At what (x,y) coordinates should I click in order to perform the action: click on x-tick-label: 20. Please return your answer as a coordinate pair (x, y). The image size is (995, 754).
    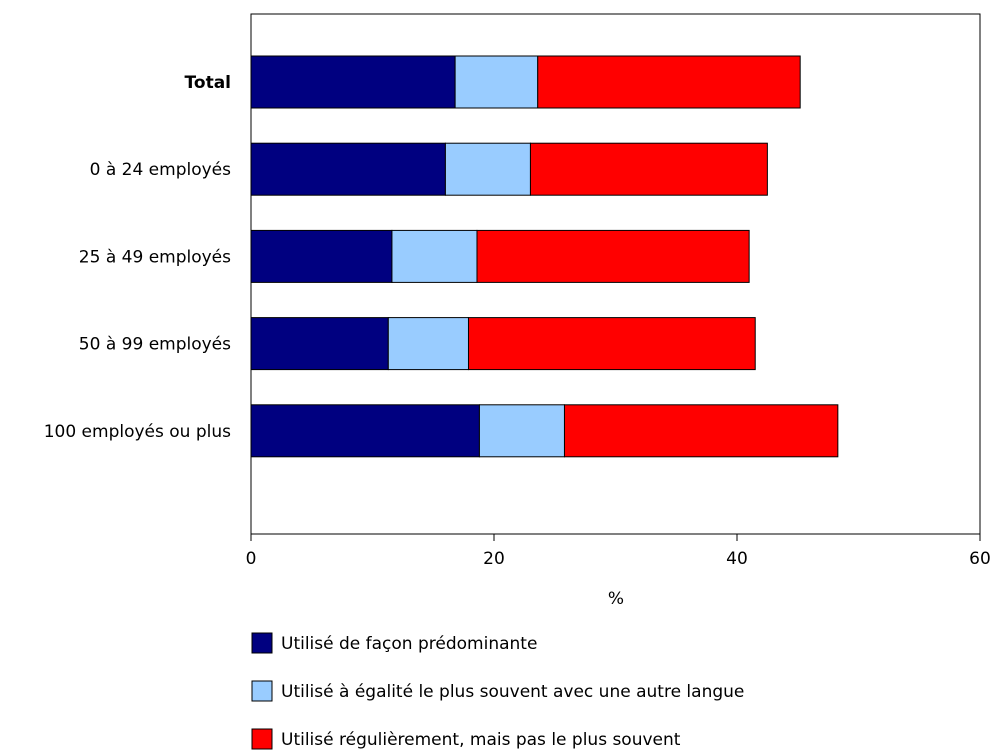
    Looking at the image, I should click on (494, 559).